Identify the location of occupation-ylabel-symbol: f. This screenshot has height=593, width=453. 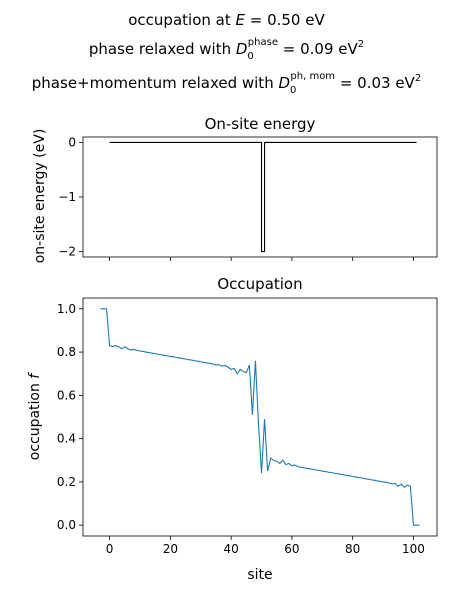
(35, 375).